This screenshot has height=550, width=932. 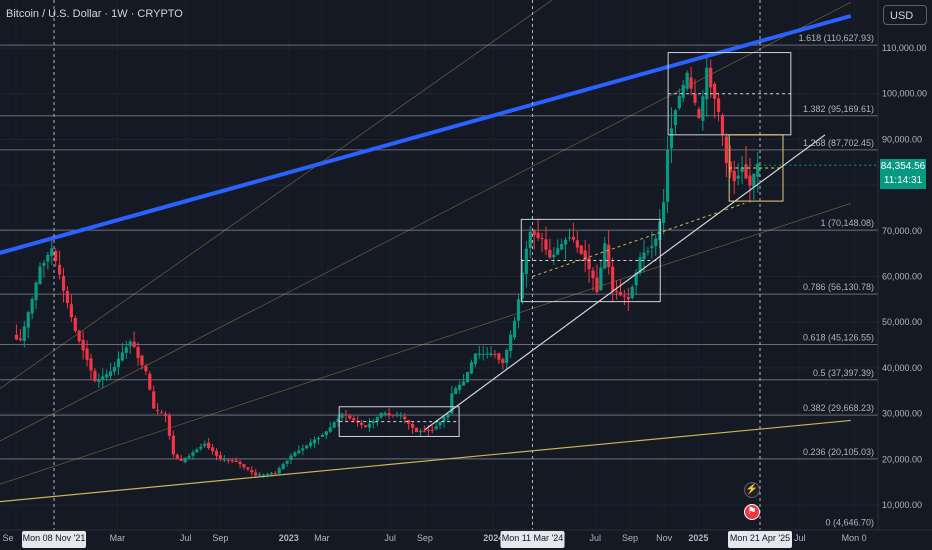 What do you see at coordinates (902, 368) in the screenshot?
I see `y-tick-label: 40,000.00` at bounding box center [902, 368].